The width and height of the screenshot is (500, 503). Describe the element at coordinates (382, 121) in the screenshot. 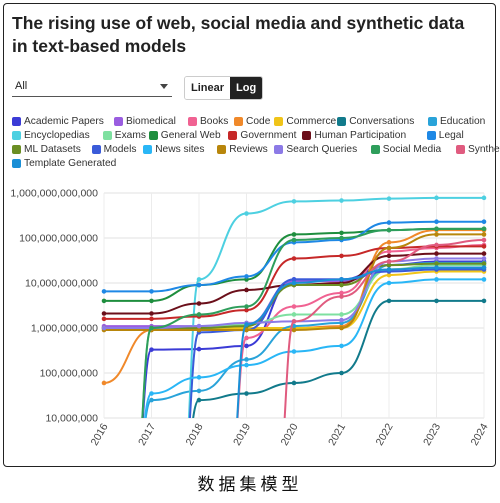

I see `legend-label: Conversations` at that location.